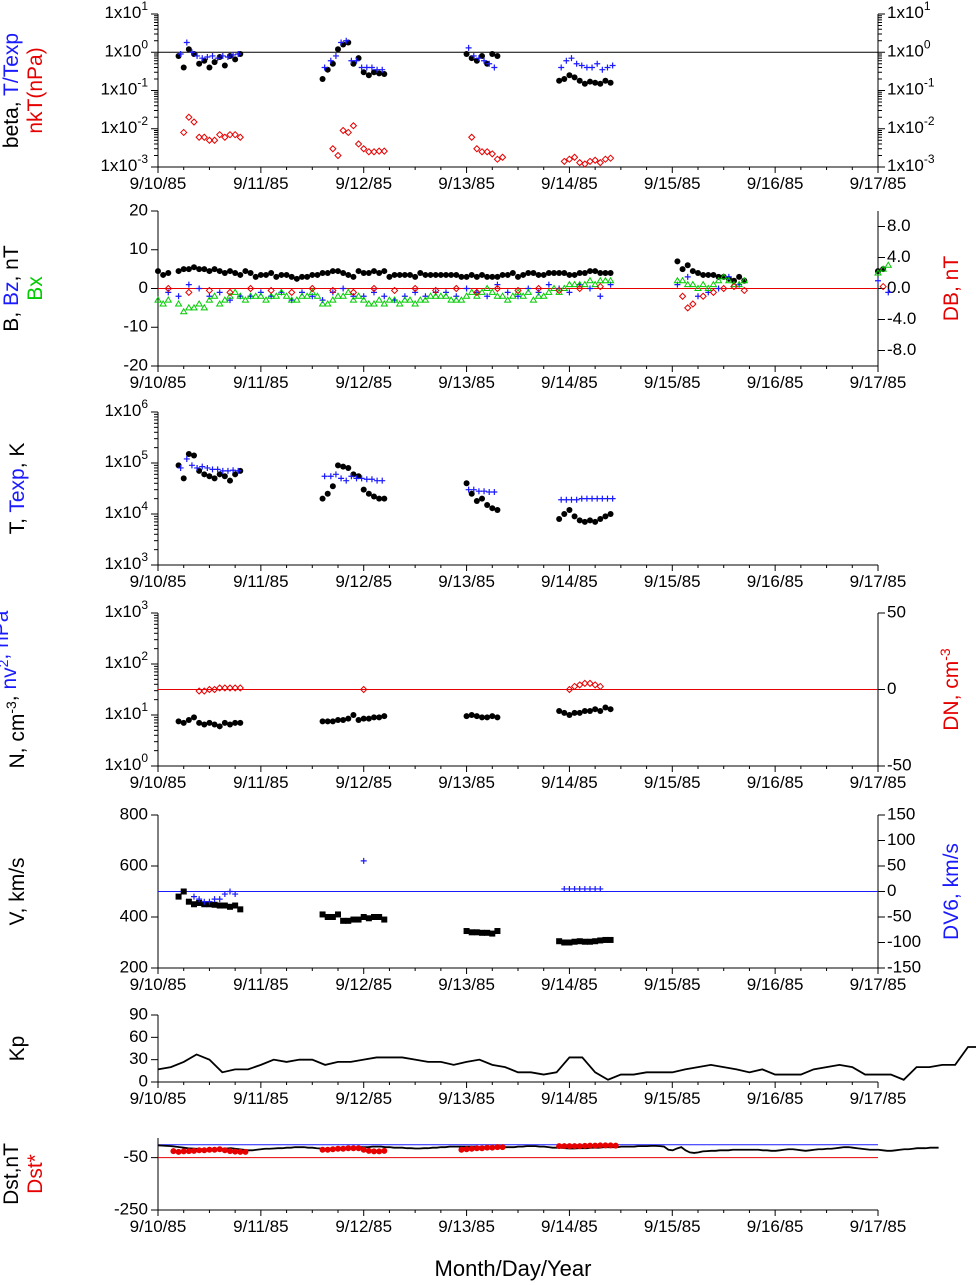 The image size is (976, 1285). What do you see at coordinates (260, 782) in the screenshot?
I see `n-x-tick-label: 9/11/85` at bounding box center [260, 782].